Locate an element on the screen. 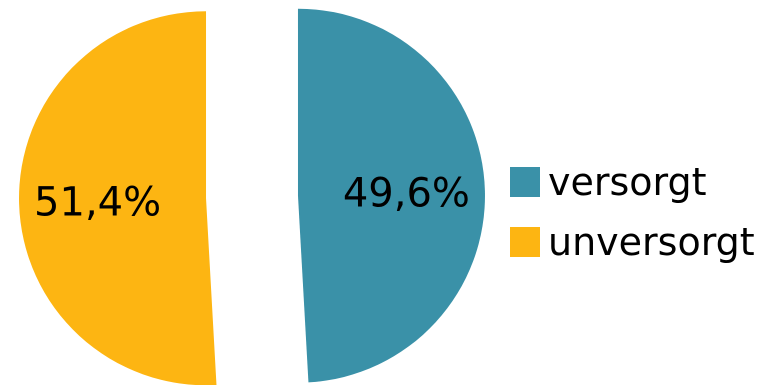 The image size is (765, 385). legend-item-unversorgt: unversorgt is located at coordinates (635, 242).